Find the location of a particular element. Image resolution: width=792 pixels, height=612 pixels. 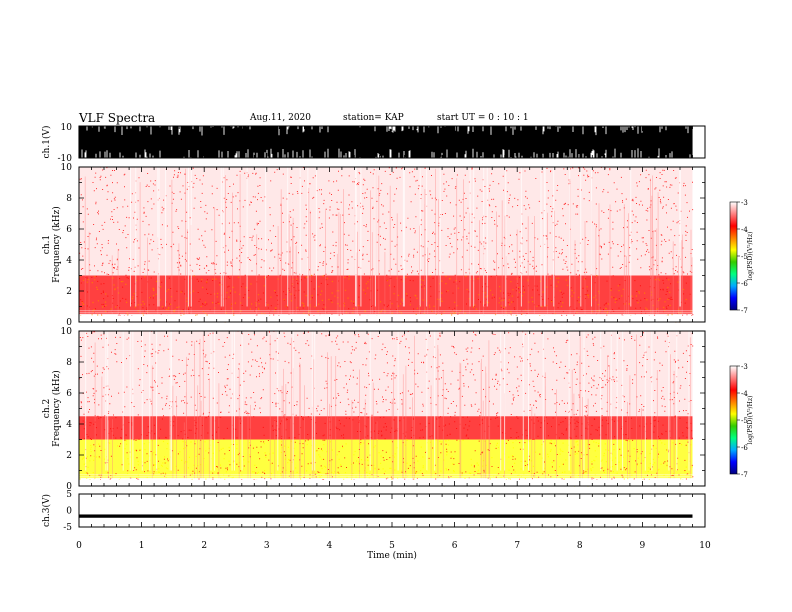

ch1-colorbar-label: log(PSD)(V²/Hz) is located at coordinates (750, 256).